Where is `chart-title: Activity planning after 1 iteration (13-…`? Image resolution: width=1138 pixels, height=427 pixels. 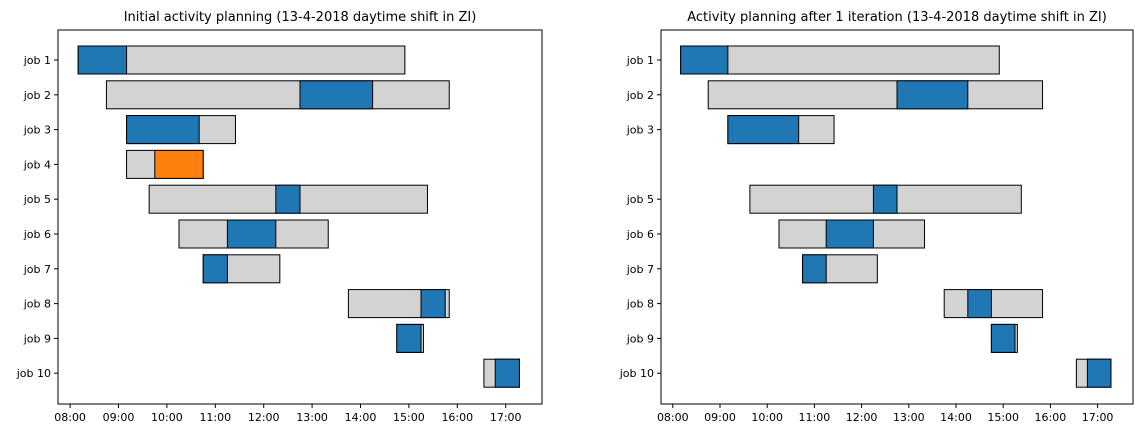
chart-title: Activity planning after 1 iteration (13-… is located at coordinates (897, 17).